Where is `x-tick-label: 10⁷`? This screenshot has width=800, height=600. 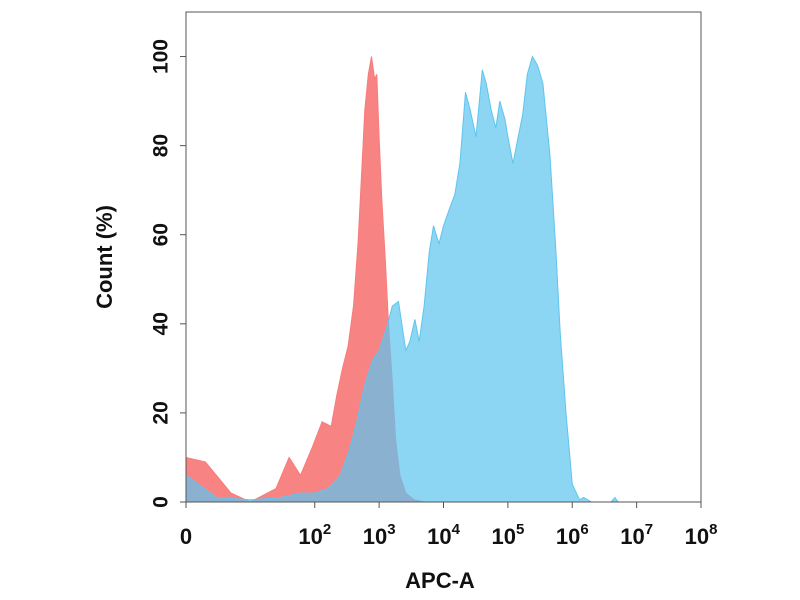 x-tick-label: 10⁷ is located at coordinates (636, 535).